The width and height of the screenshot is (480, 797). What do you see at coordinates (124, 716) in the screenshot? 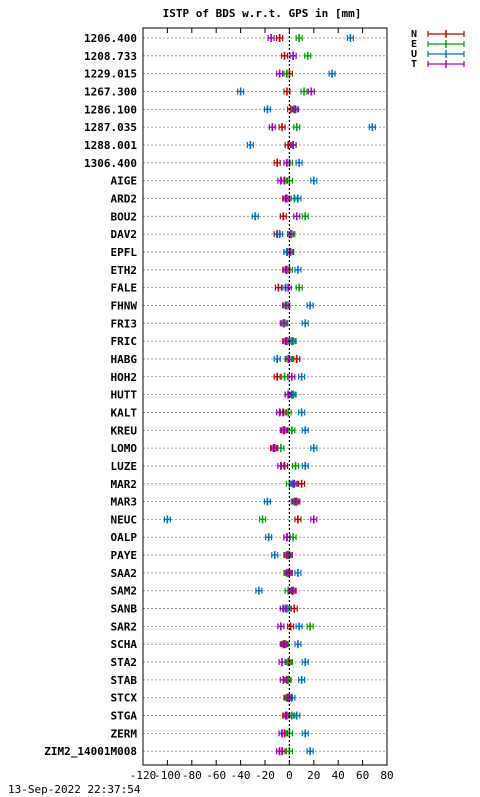
I see `station-label: STGA` at bounding box center [124, 716].